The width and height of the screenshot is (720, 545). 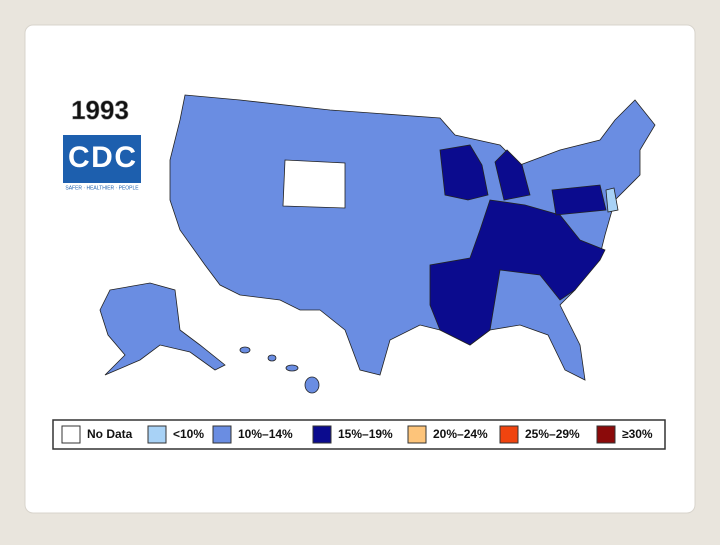 What do you see at coordinates (188, 434) in the screenshot?
I see `legend-label: <10%` at bounding box center [188, 434].